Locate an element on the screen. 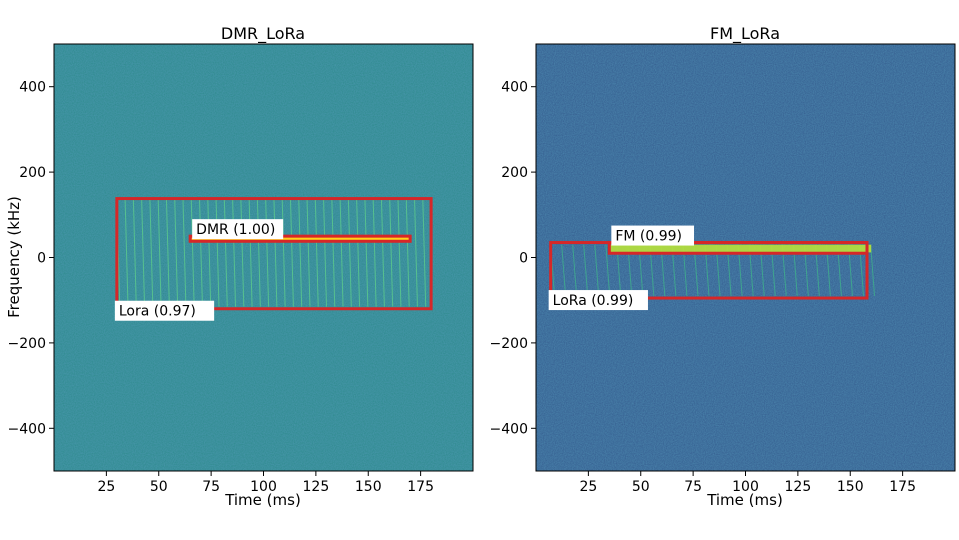  chart-title: FM_LoRa is located at coordinates (745, 34).